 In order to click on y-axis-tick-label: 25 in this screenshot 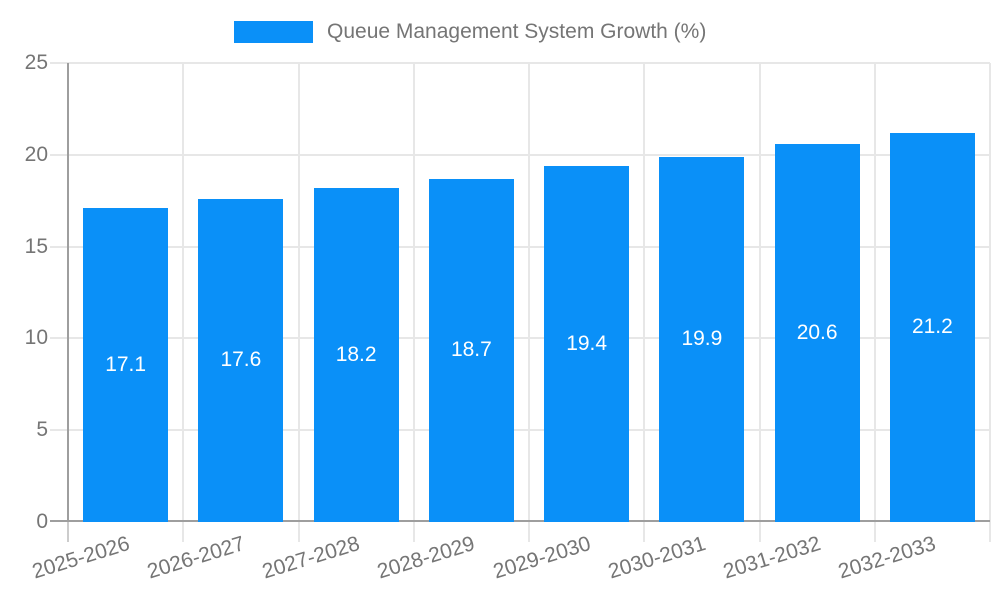, I will do `click(36, 62)`.